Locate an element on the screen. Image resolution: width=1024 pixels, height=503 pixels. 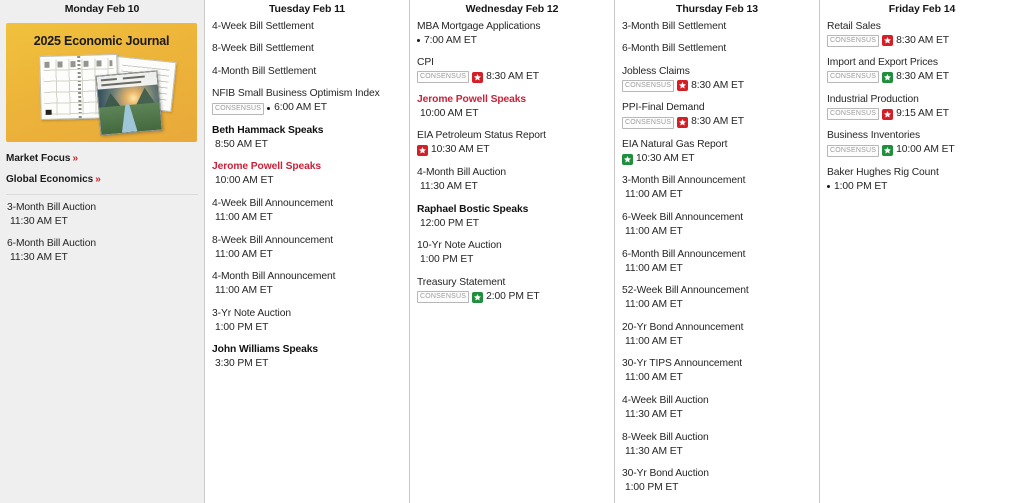
event-name: 52-Week Bill Announcement is located at coordinates (685, 291).